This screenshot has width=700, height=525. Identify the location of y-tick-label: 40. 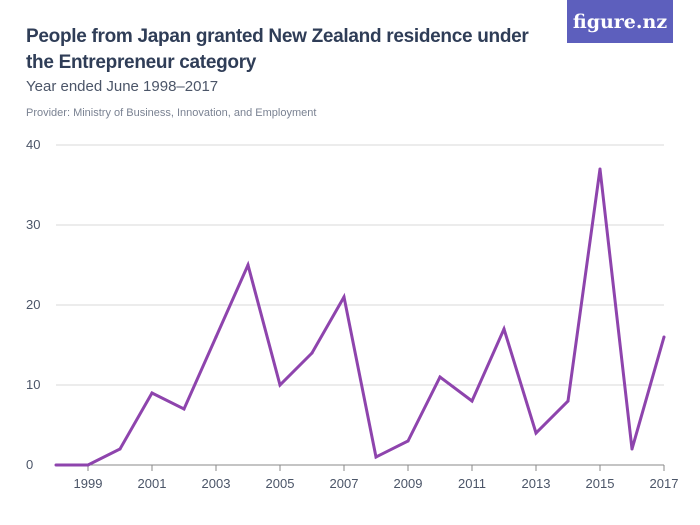
(33, 144).